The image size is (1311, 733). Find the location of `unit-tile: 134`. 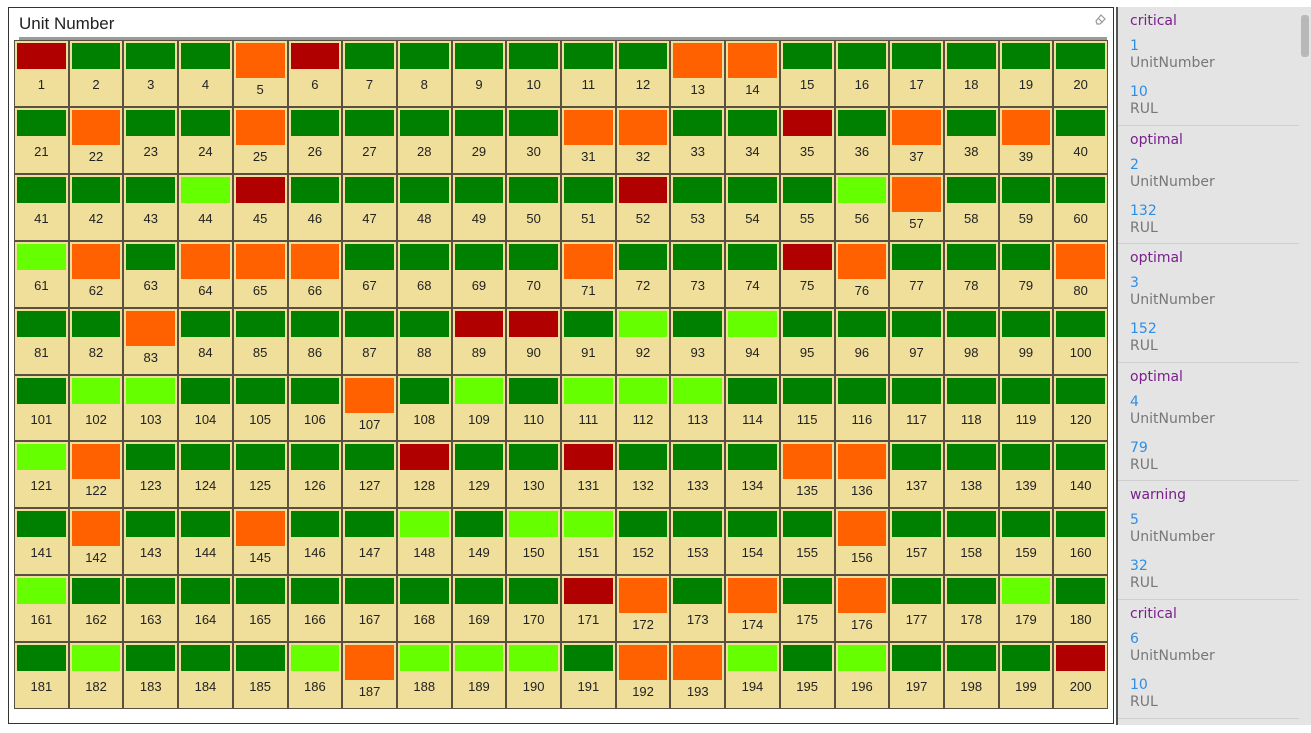

unit-tile: 134 is located at coordinates (752, 475).